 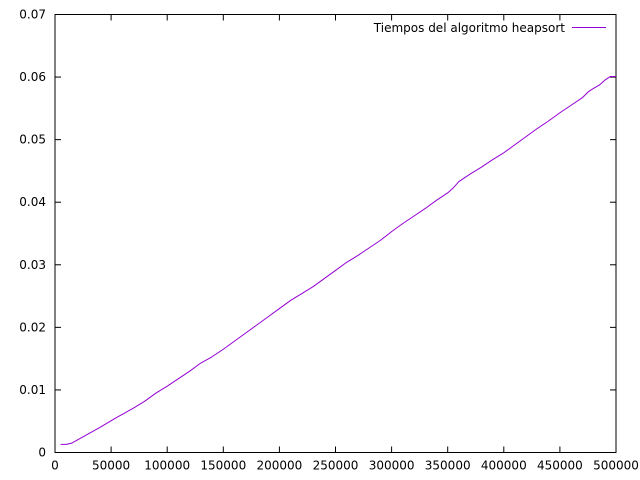 I want to click on x-tick-label: 250000, so click(x=336, y=466).